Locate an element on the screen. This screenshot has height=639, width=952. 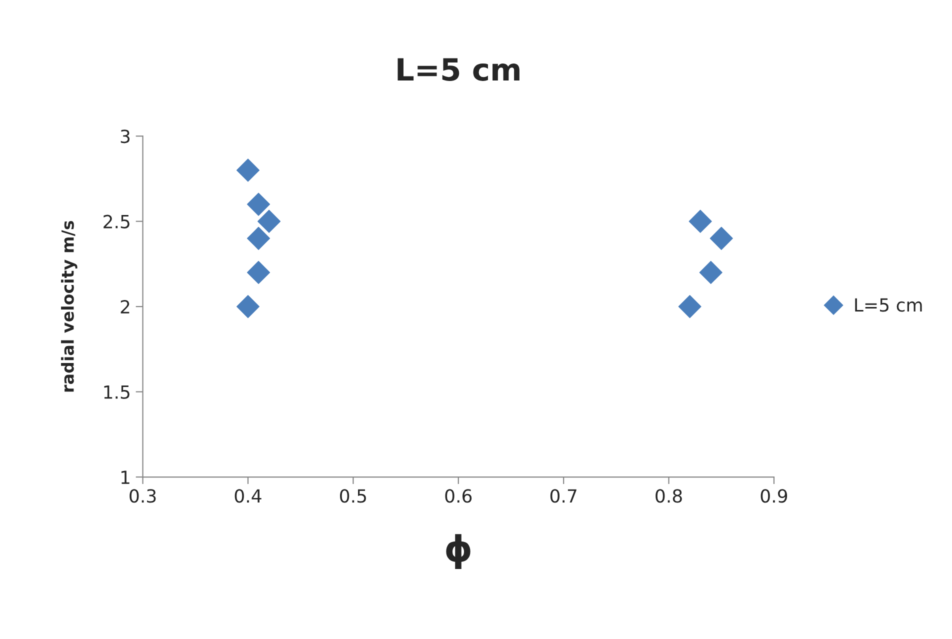
legend-label: L=5 cm is located at coordinates (888, 305).